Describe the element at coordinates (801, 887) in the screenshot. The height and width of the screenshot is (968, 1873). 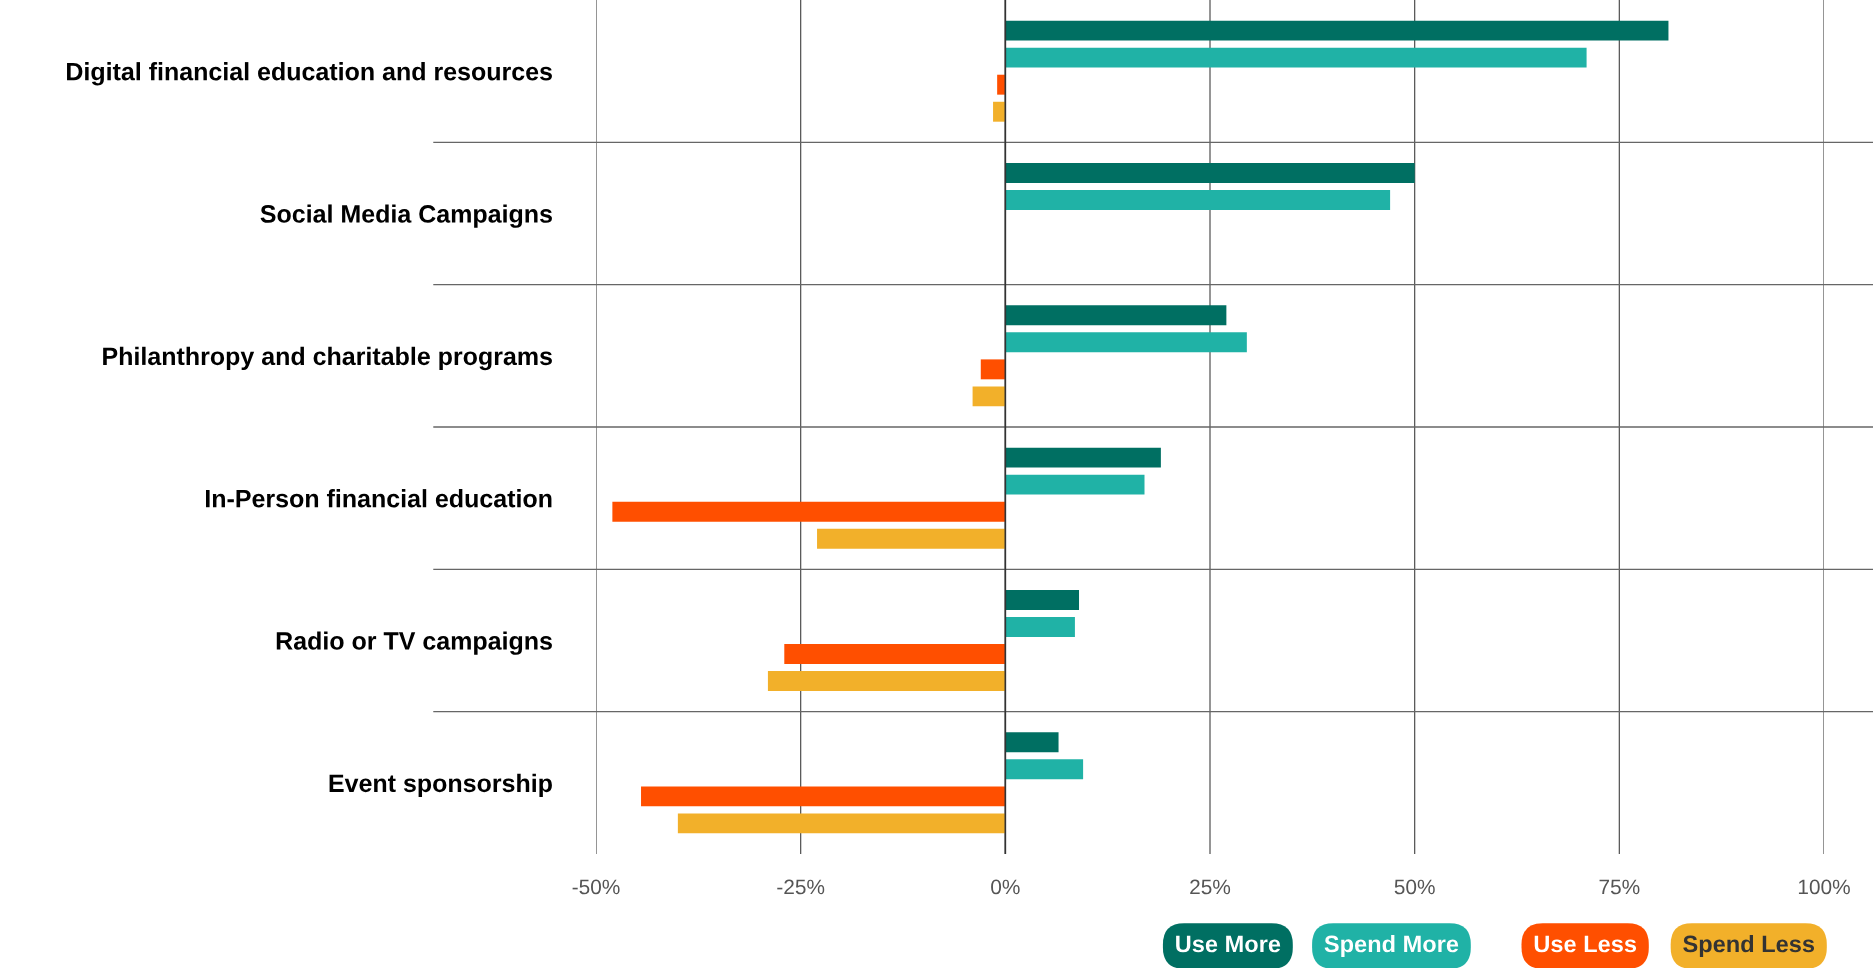
I see `x-tick-label: -25%` at that location.